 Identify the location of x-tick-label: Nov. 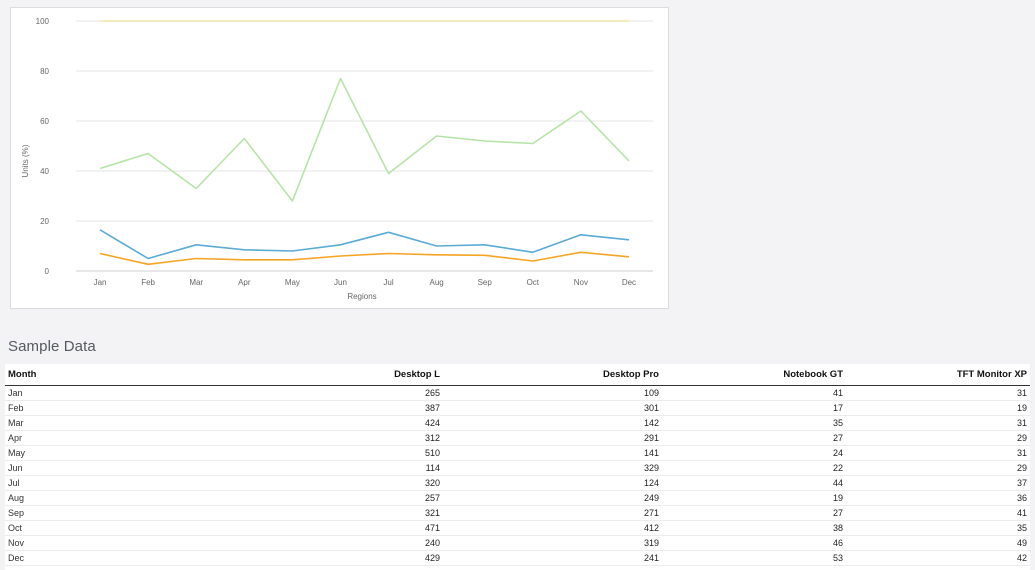
(581, 282).